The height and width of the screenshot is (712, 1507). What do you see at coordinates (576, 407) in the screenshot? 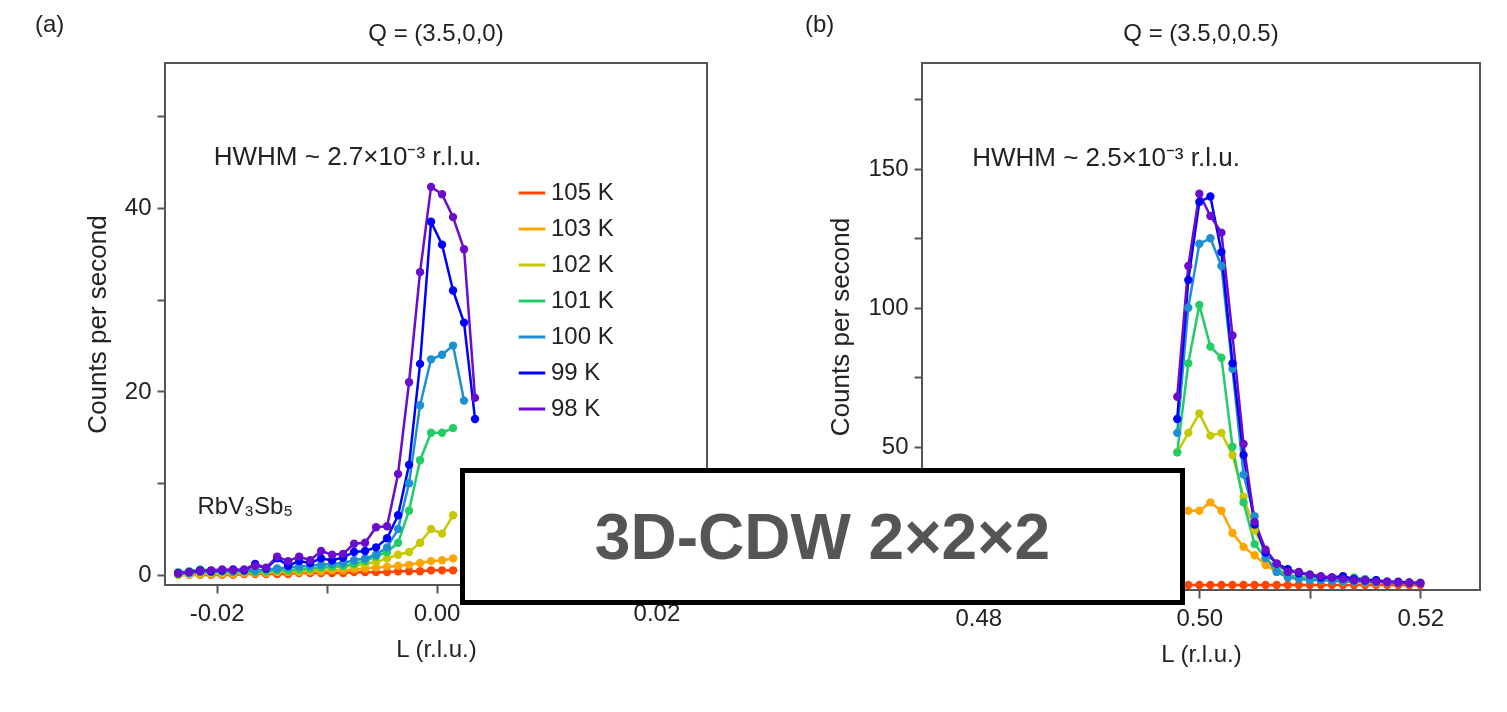
I see `legend-label: 98 K` at bounding box center [576, 407].